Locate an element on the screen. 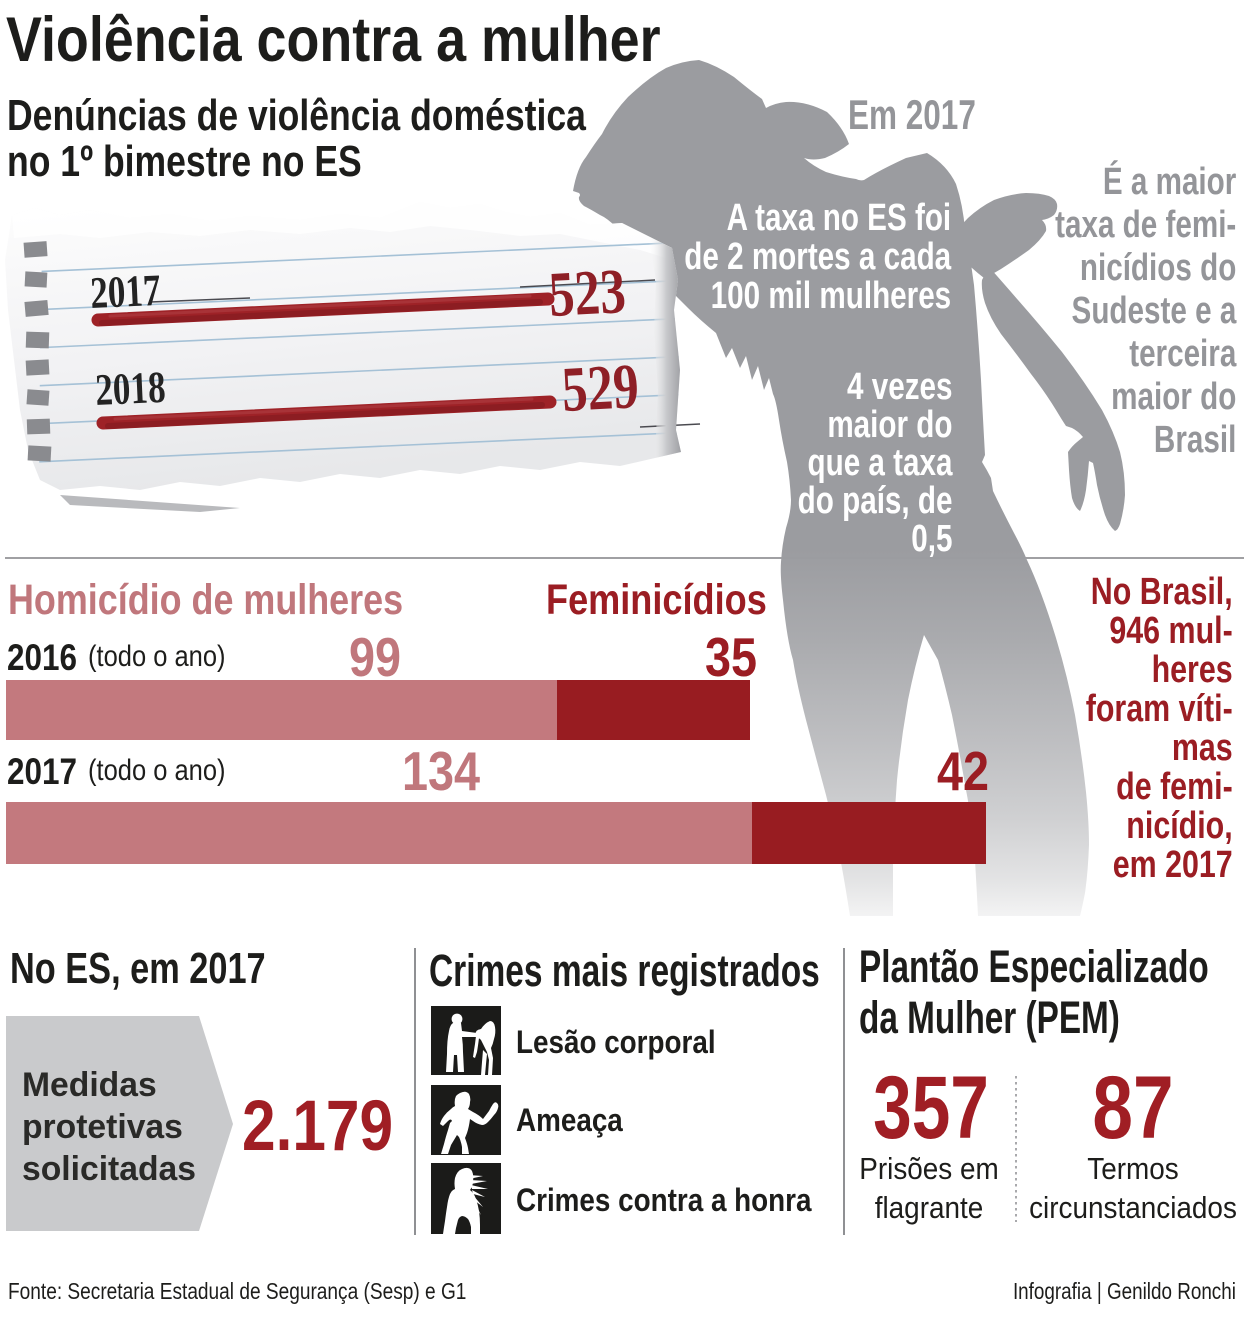 The image size is (1244, 1320). svg-text: 2017 is located at coordinates (125, 291).